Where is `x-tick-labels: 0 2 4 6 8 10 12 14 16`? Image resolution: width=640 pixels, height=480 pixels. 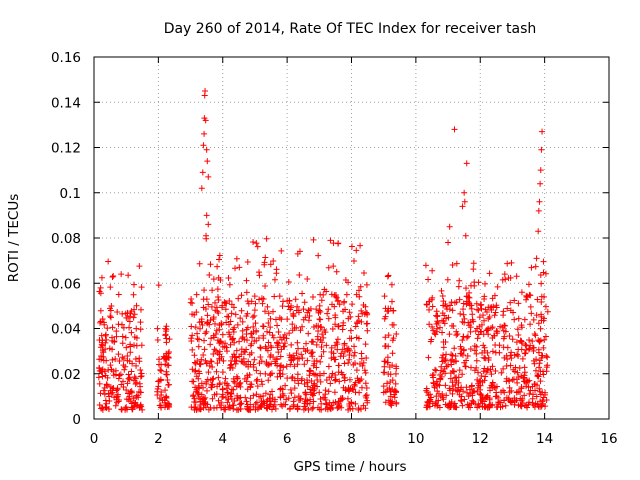 x-tick-labels: 0 2 4 6 8 10 12 14 16 is located at coordinates (354, 439).